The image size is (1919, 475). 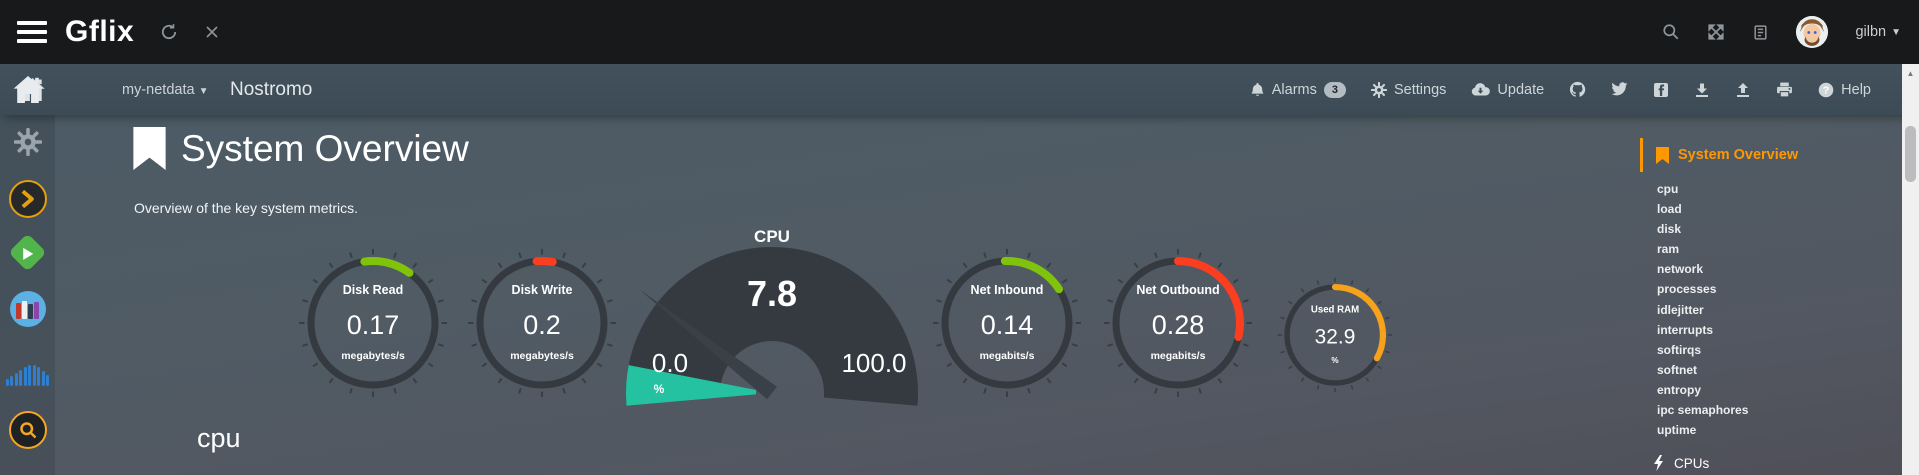 I want to click on gauge-used-ram: Used RAM 32.9 %, so click(x=1335, y=335).